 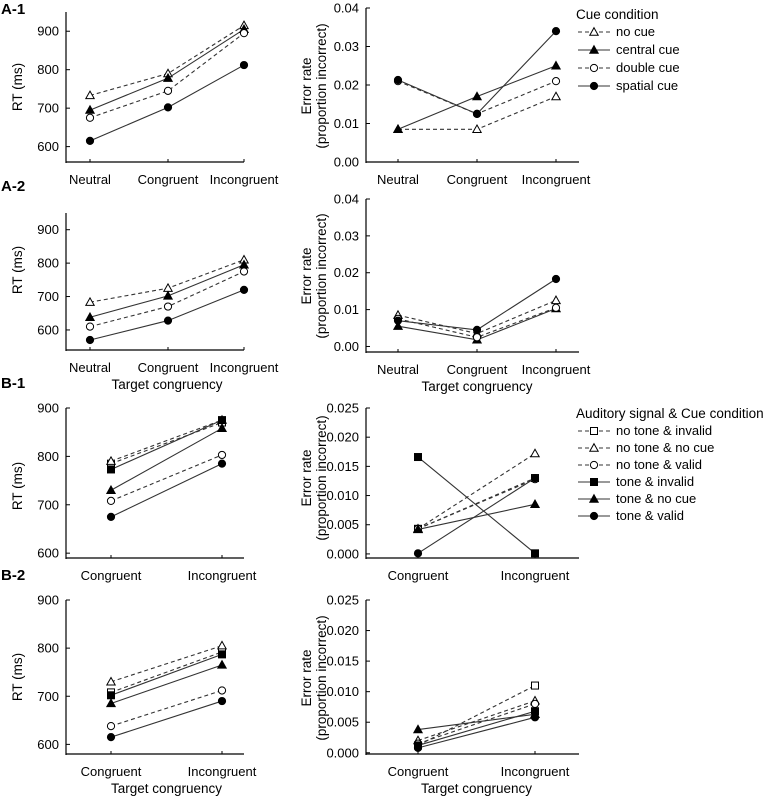 I want to click on panel-label: A-1, so click(x=13, y=9).